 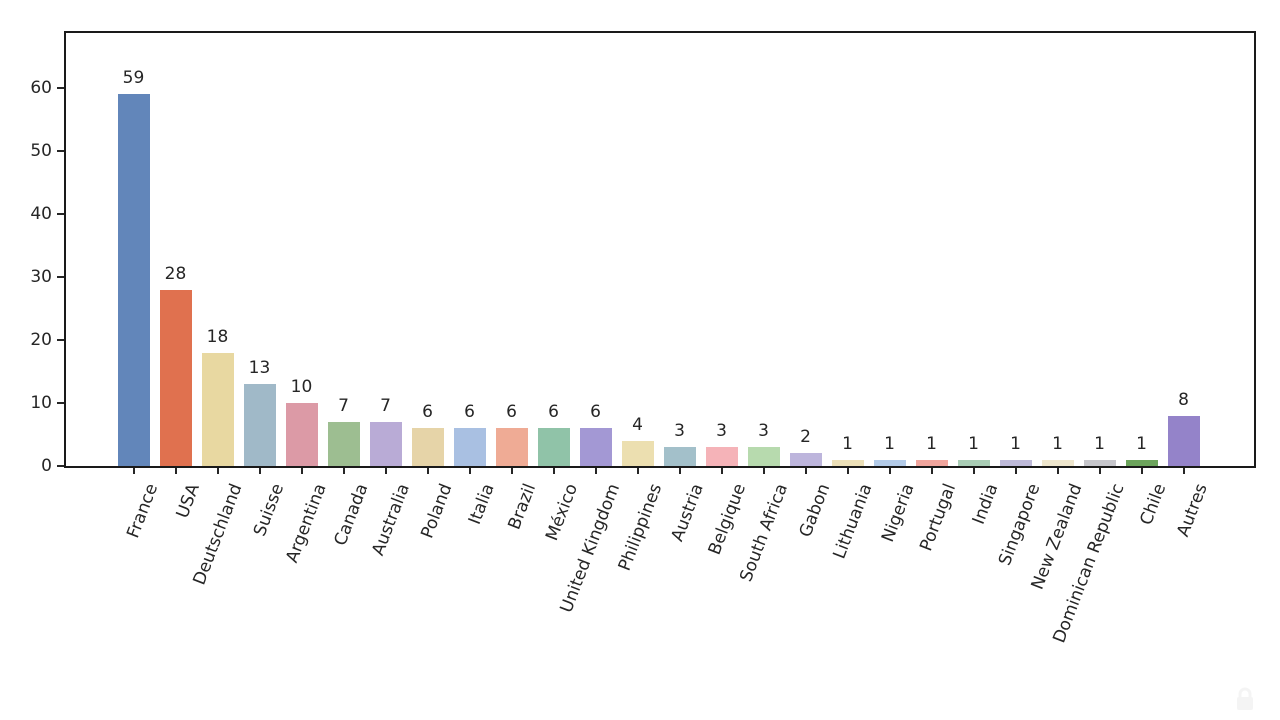 I want to click on bar-deutschland, so click(x=217, y=409).